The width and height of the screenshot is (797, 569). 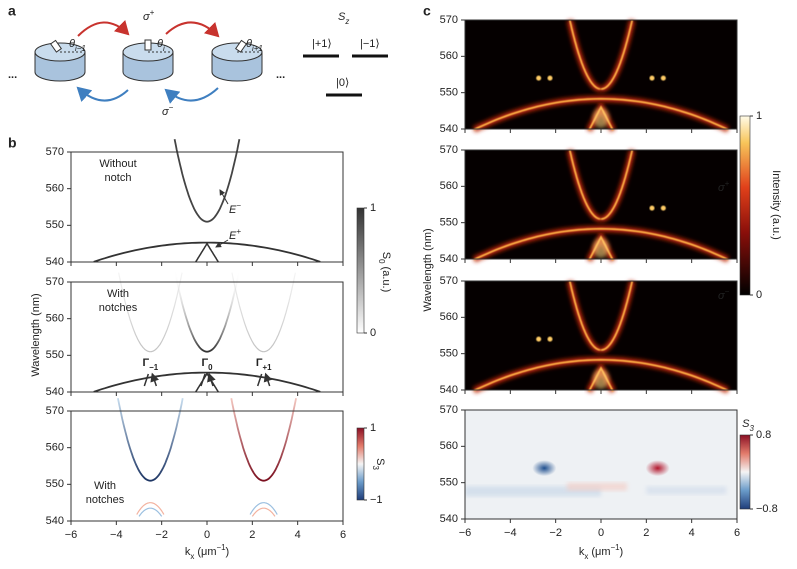 What do you see at coordinates (767, 509) in the screenshot?
I see `colorbar-tick-label: −0.8` at bounding box center [767, 509].